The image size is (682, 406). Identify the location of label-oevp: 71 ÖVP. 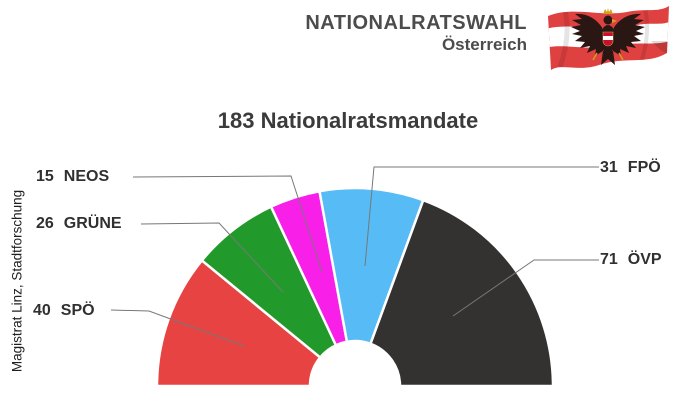
(631, 260).